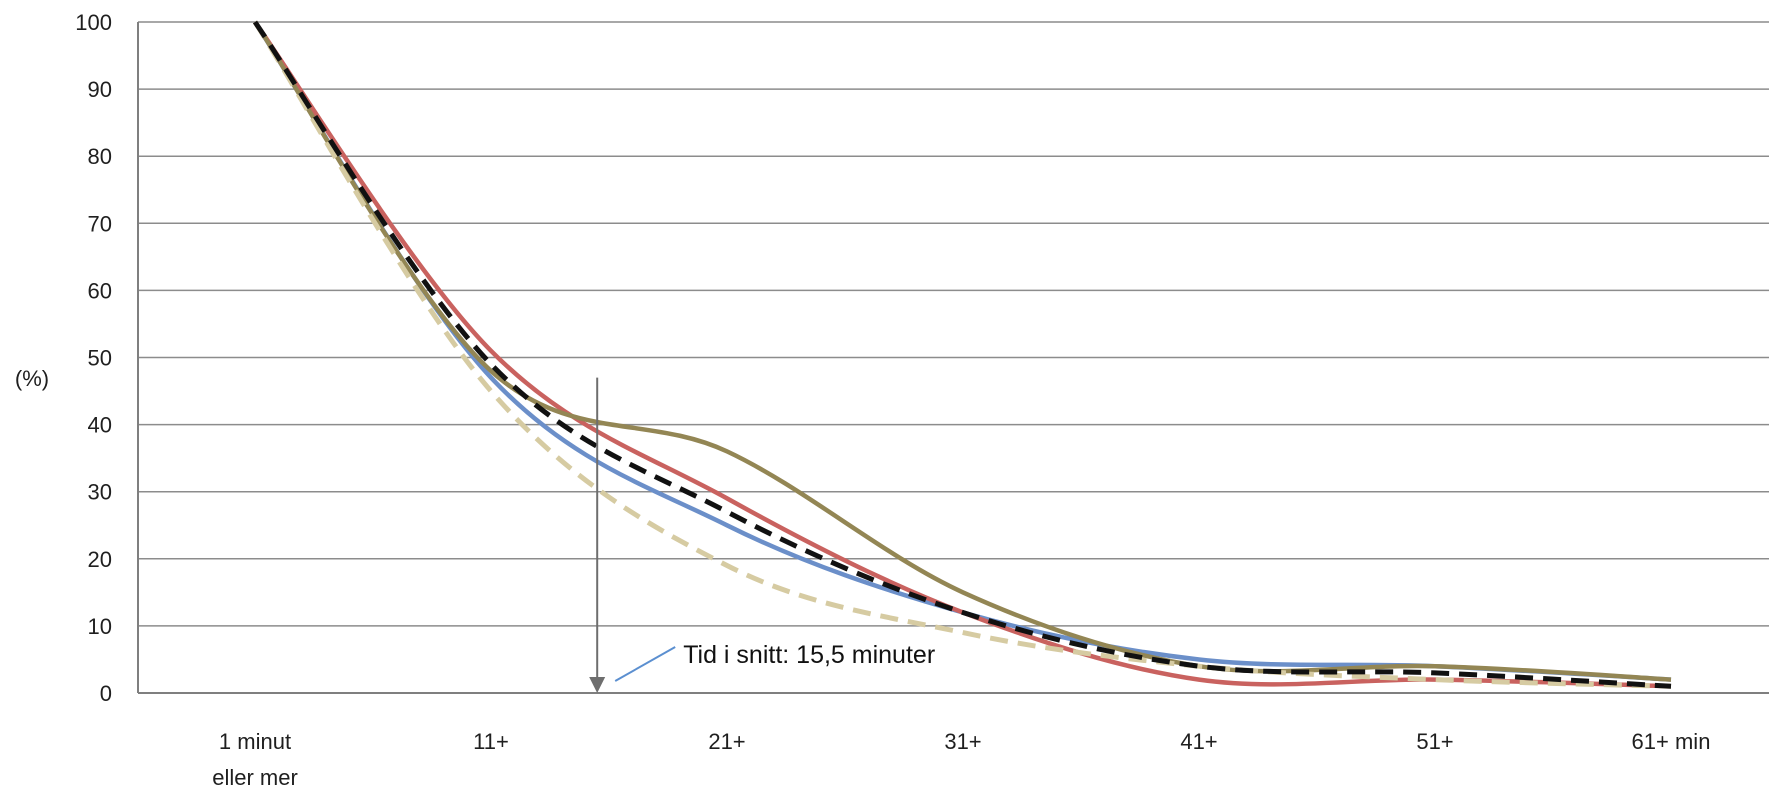 This screenshot has height=791, width=1769. Describe the element at coordinates (32, 378) in the screenshot. I see `y-axis-label: (%)` at that location.